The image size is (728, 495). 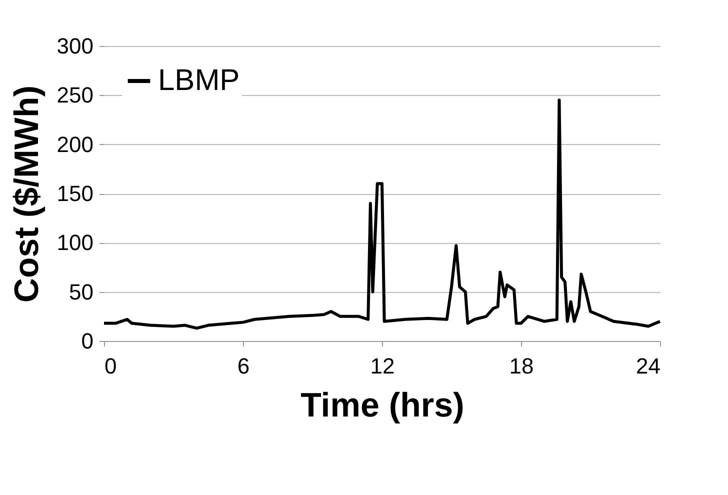 I want to click on y-tick-label: 300, so click(x=75, y=46).